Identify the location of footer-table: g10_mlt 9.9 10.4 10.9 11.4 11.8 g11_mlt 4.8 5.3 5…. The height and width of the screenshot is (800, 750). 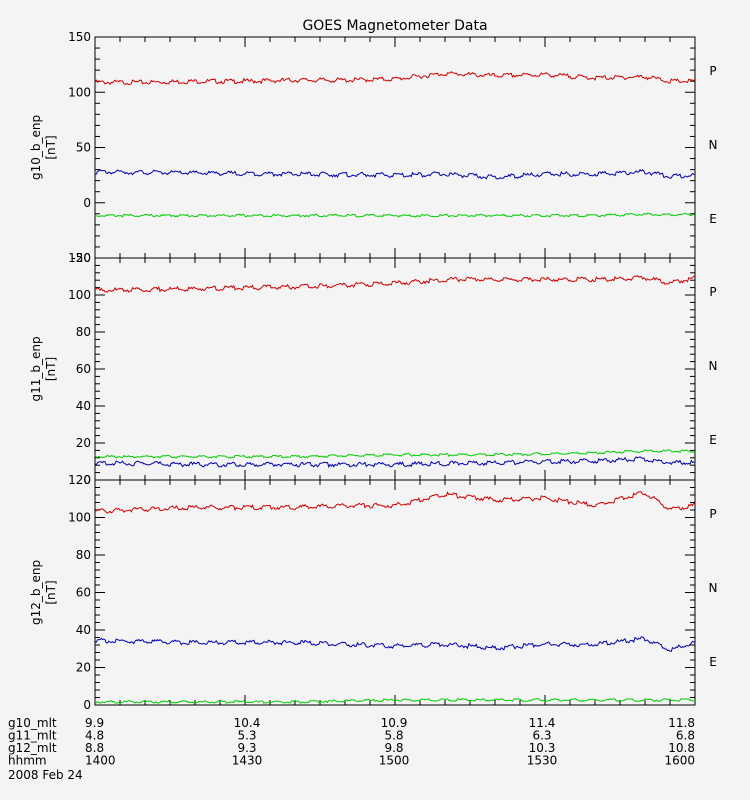
(351, 749).